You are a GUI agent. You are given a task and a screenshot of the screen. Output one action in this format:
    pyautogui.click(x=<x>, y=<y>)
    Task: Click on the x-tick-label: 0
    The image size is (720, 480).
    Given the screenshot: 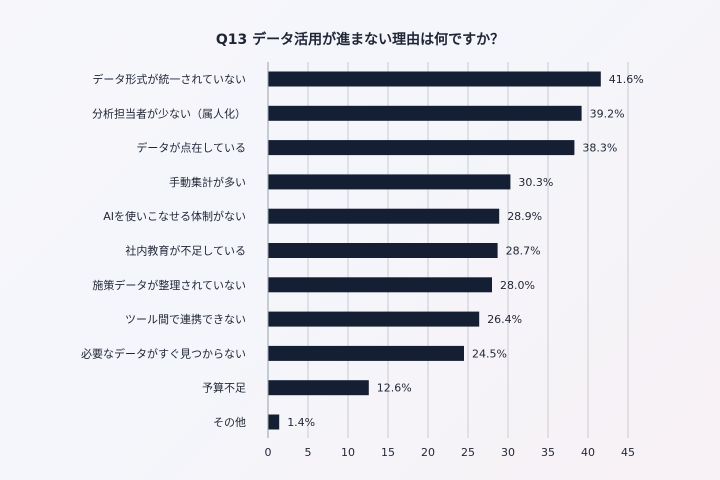 What is the action you would take?
    pyautogui.click(x=268, y=452)
    